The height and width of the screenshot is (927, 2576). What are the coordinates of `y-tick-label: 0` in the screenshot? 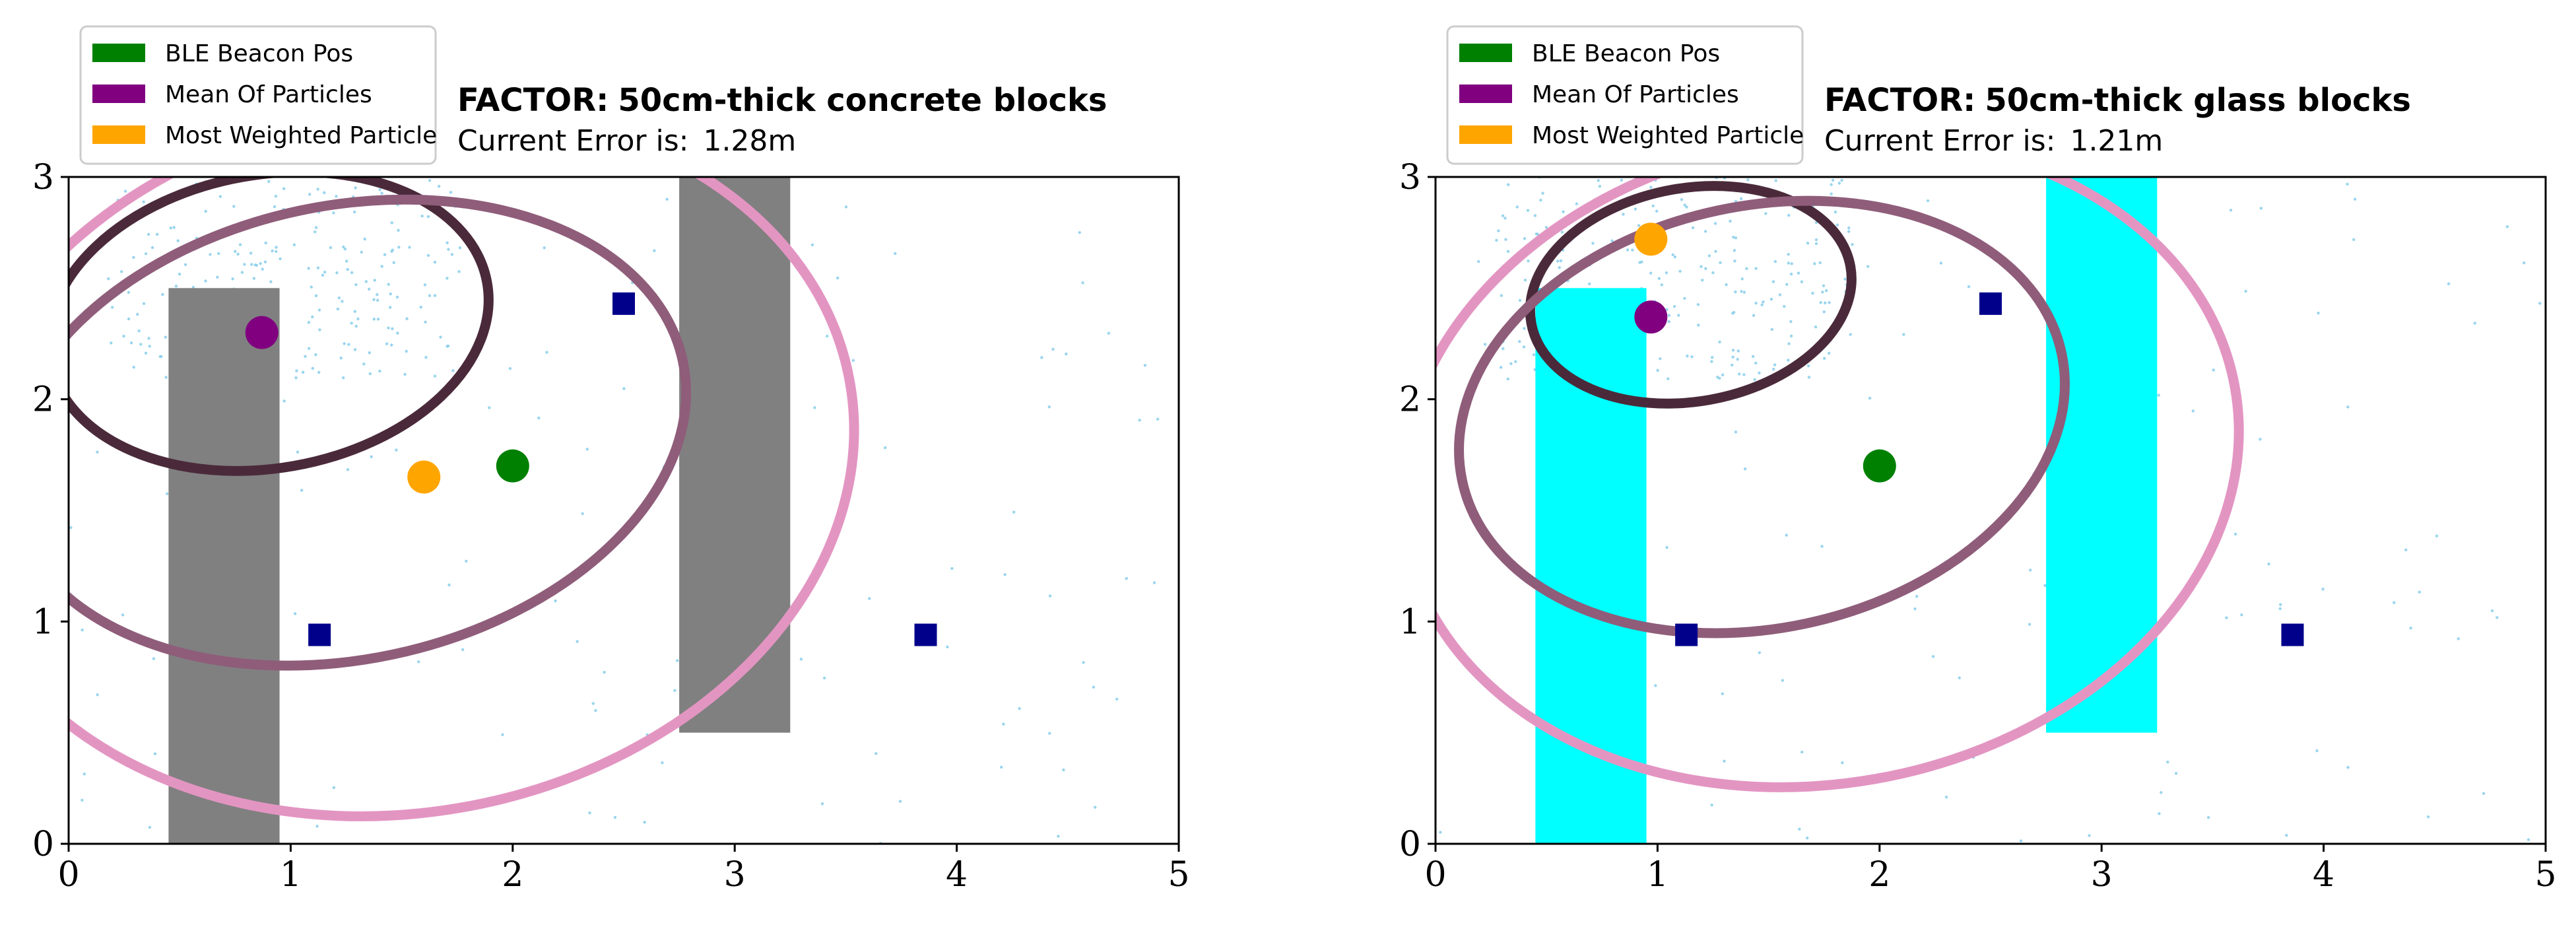 It's located at (43, 844).